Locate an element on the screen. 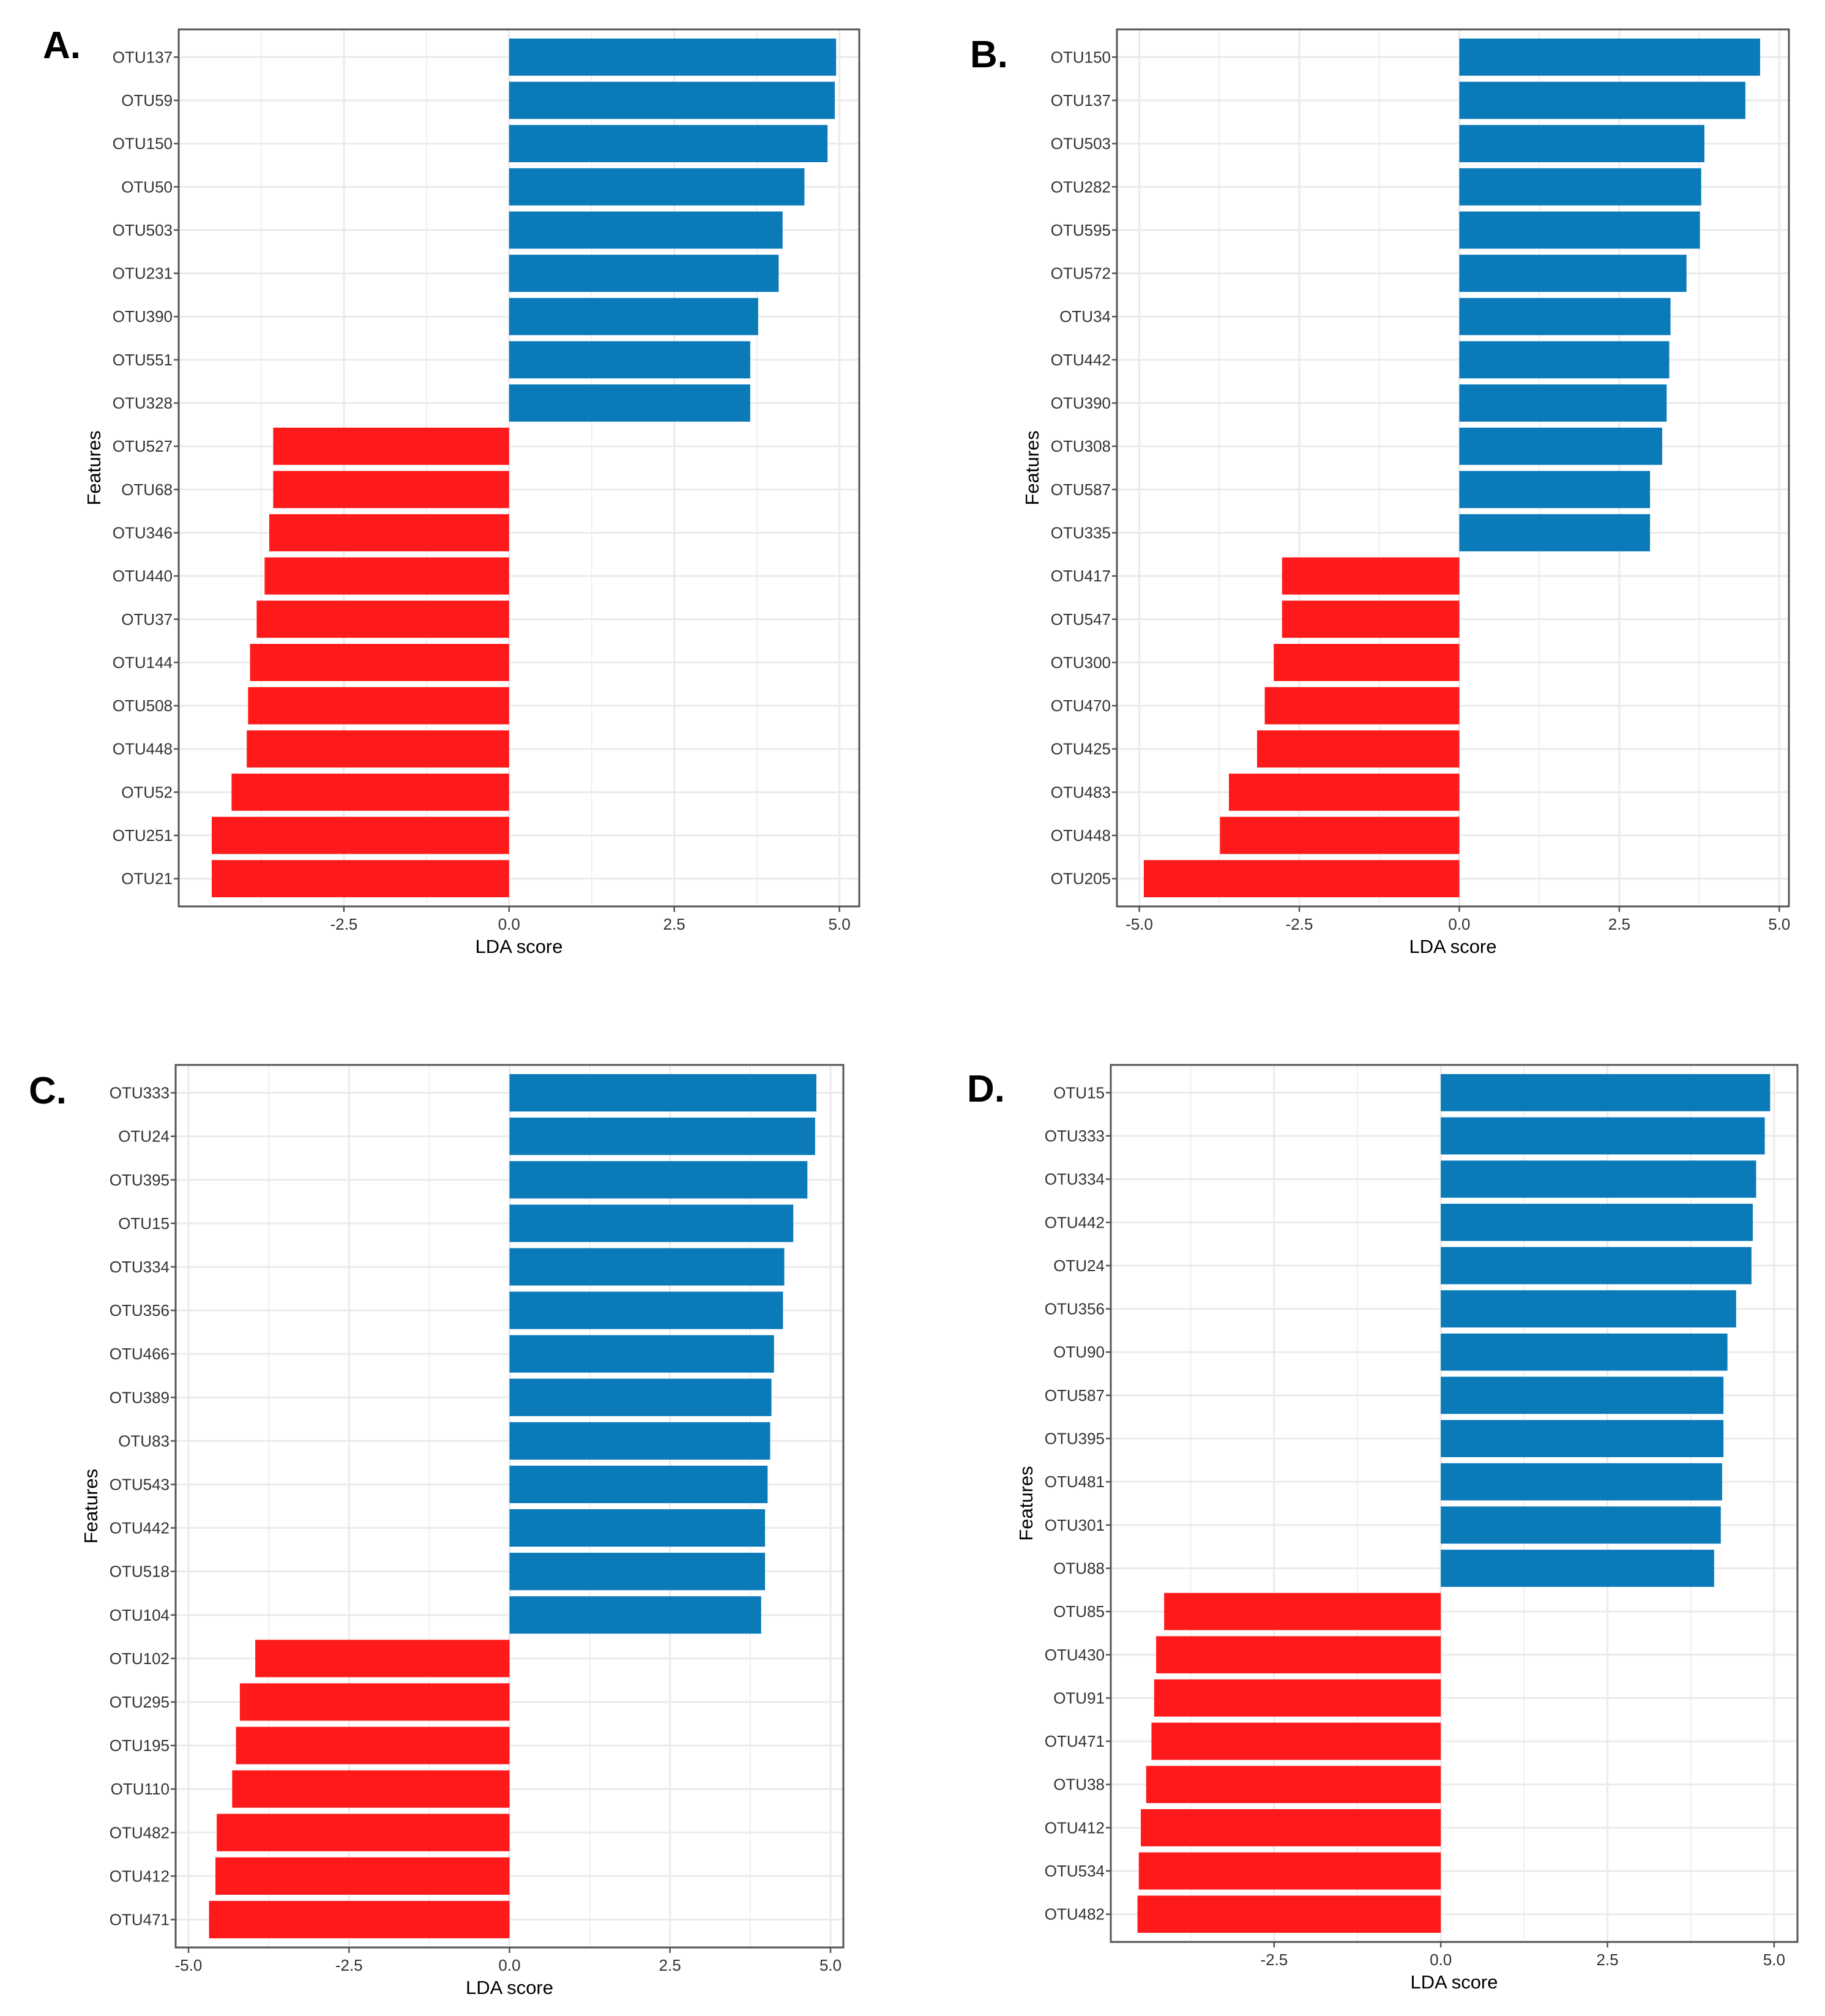 This screenshot has height=2016, width=1825. y-tick-label: OTU308 is located at coordinates (1081, 446).